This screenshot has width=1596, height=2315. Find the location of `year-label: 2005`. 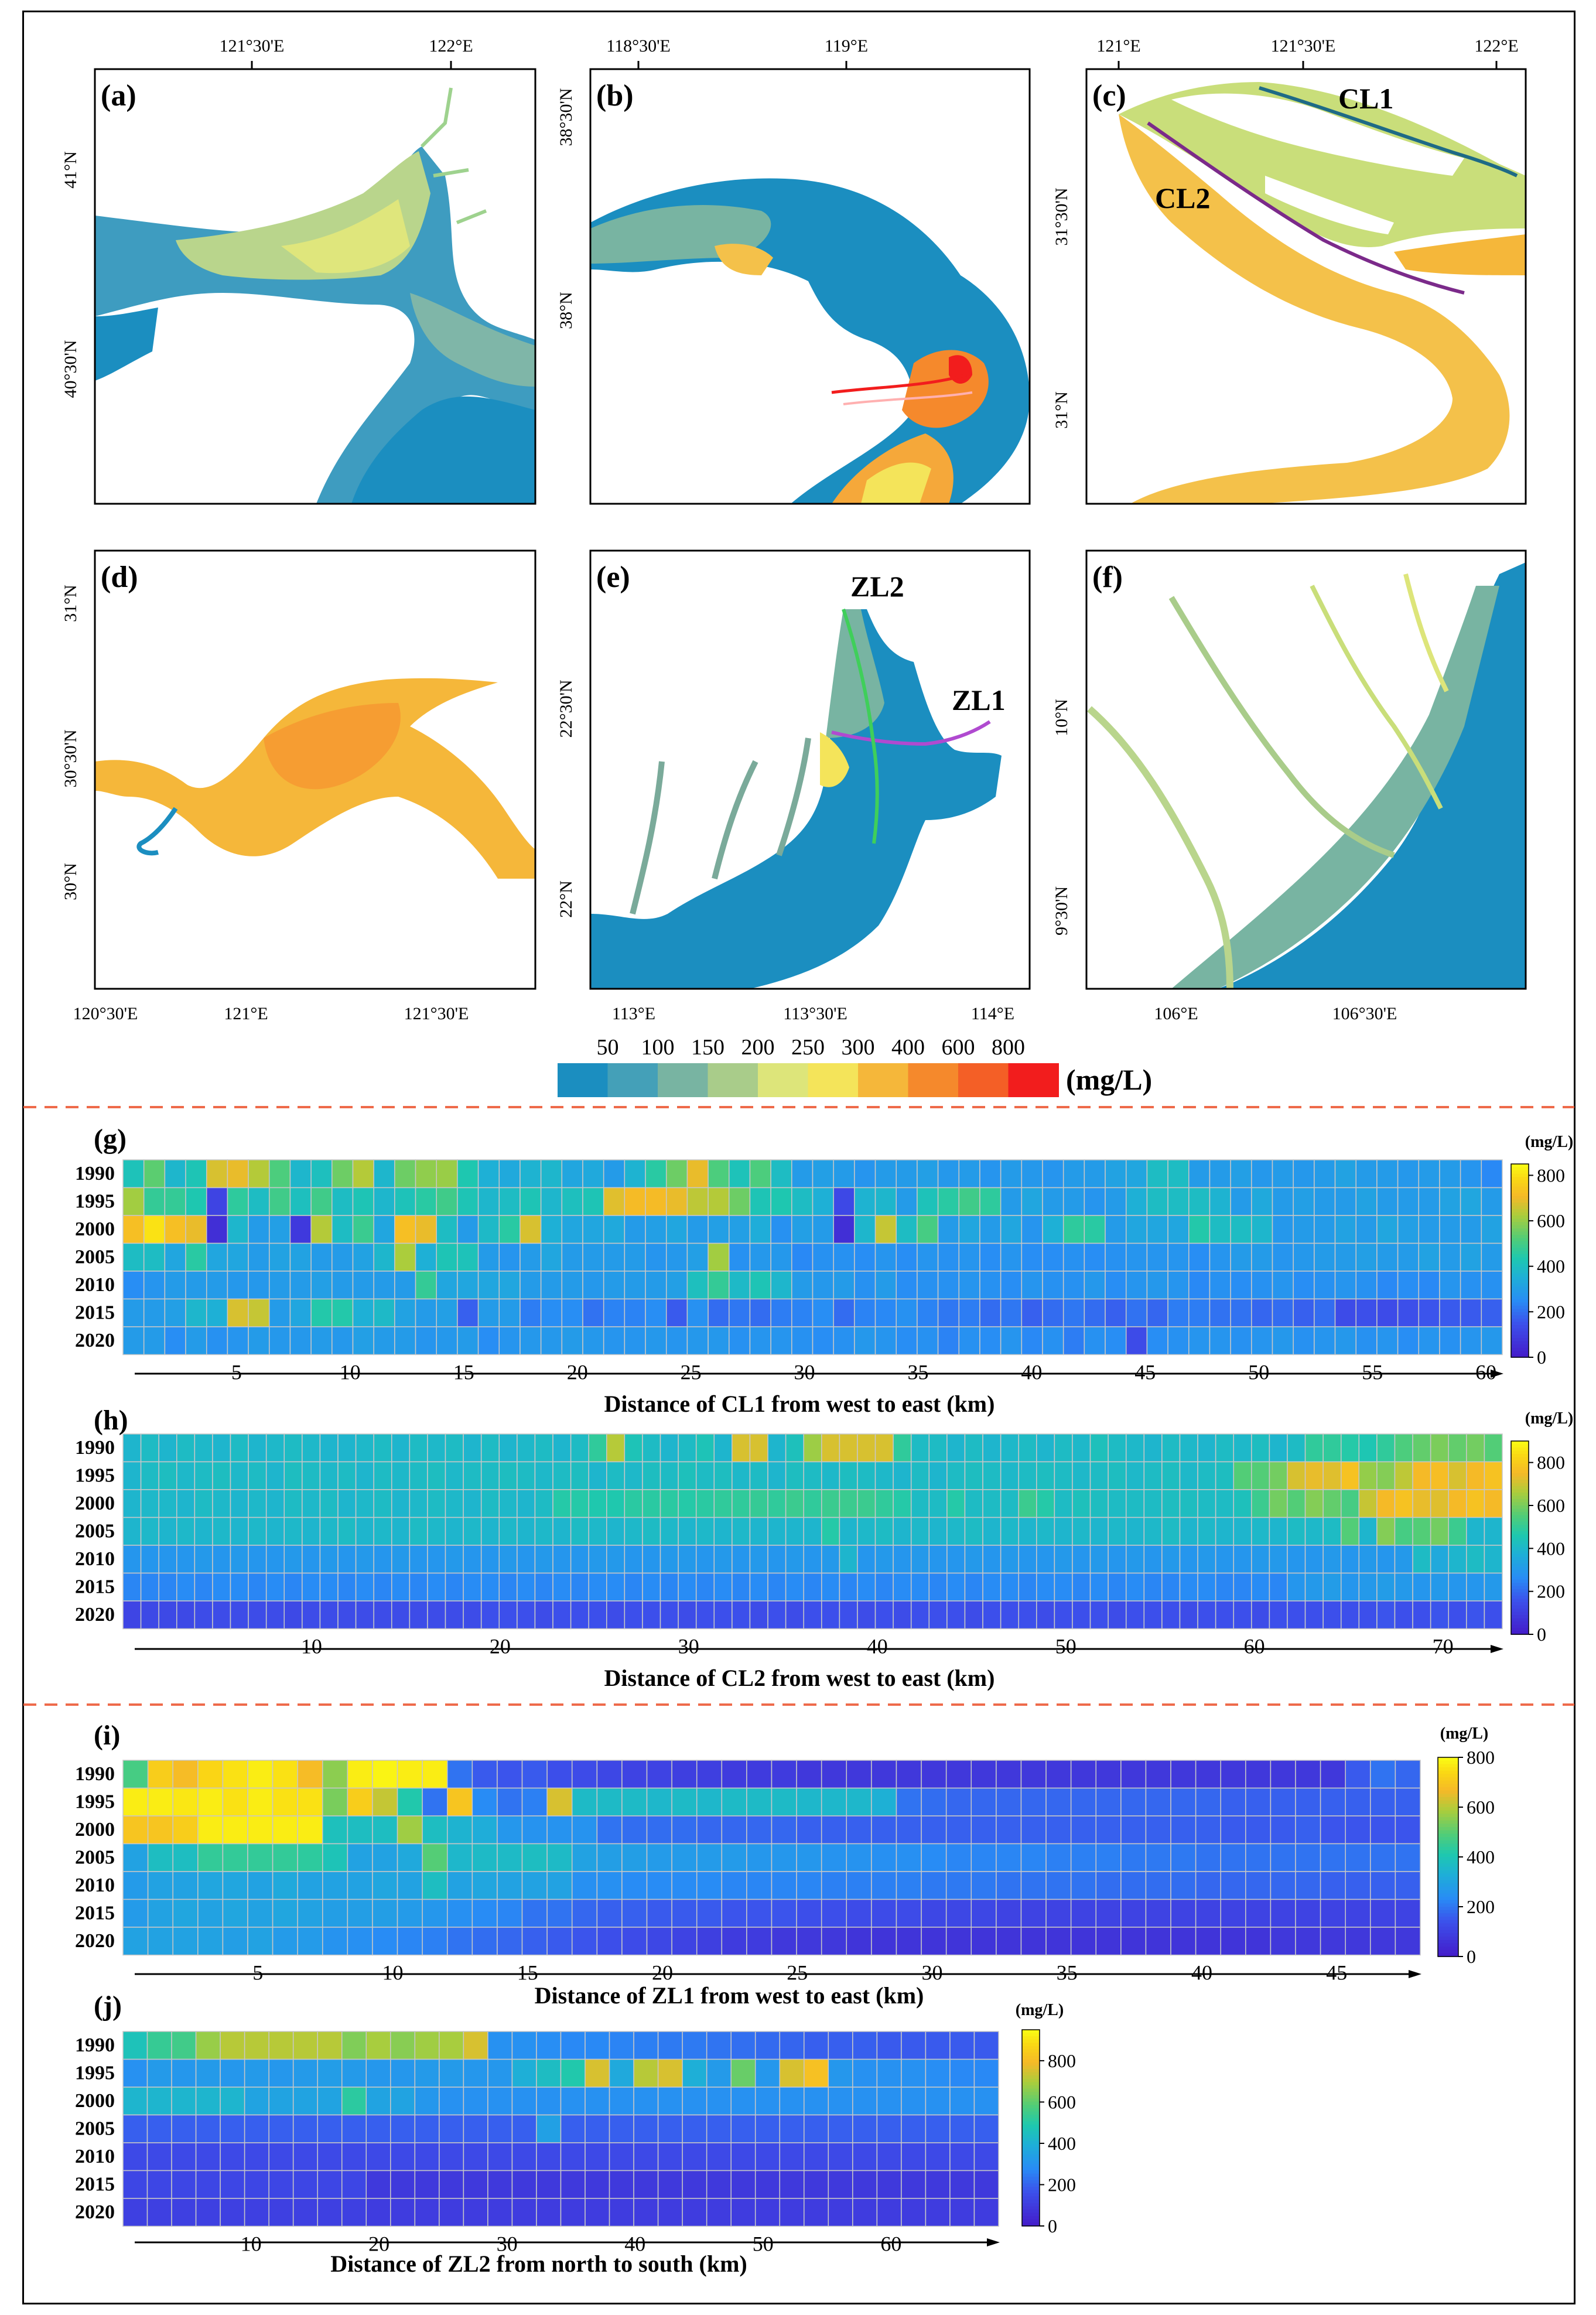

year-label: 2005 is located at coordinates (95, 2129).